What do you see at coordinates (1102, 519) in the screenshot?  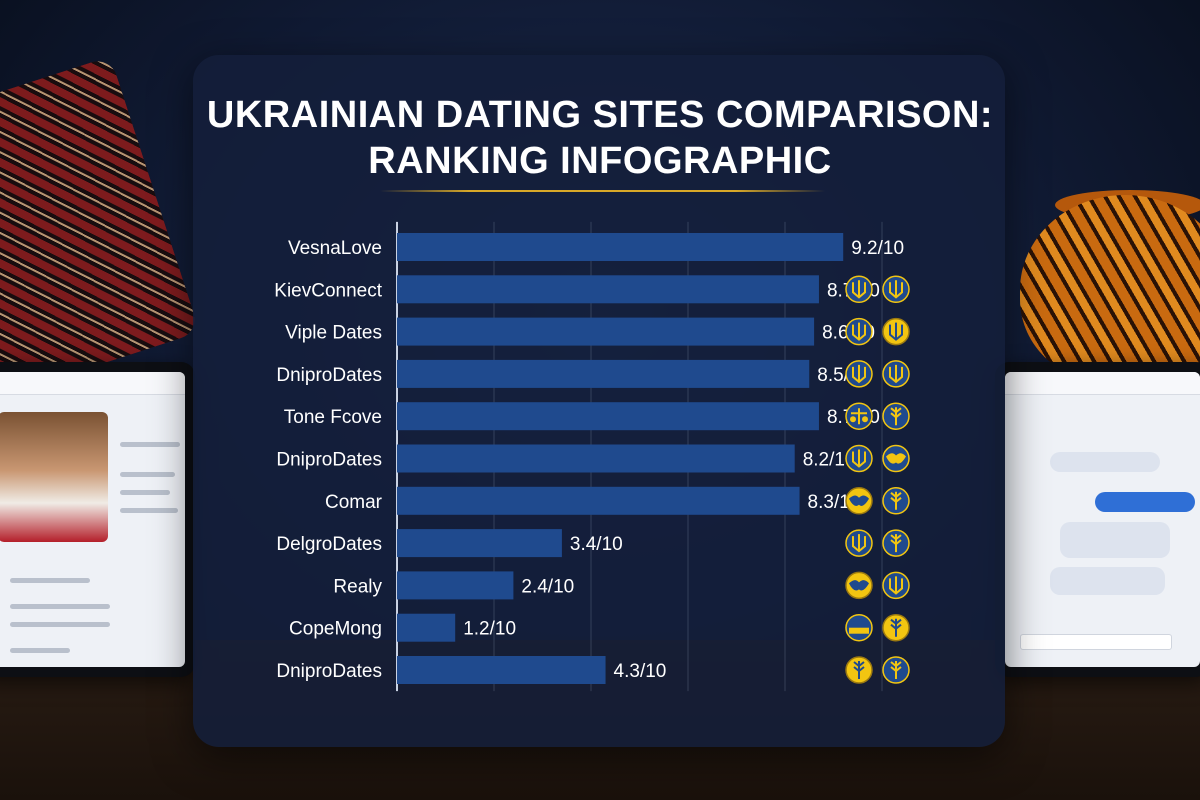 I see `tablet-right-screen` at bounding box center [1102, 519].